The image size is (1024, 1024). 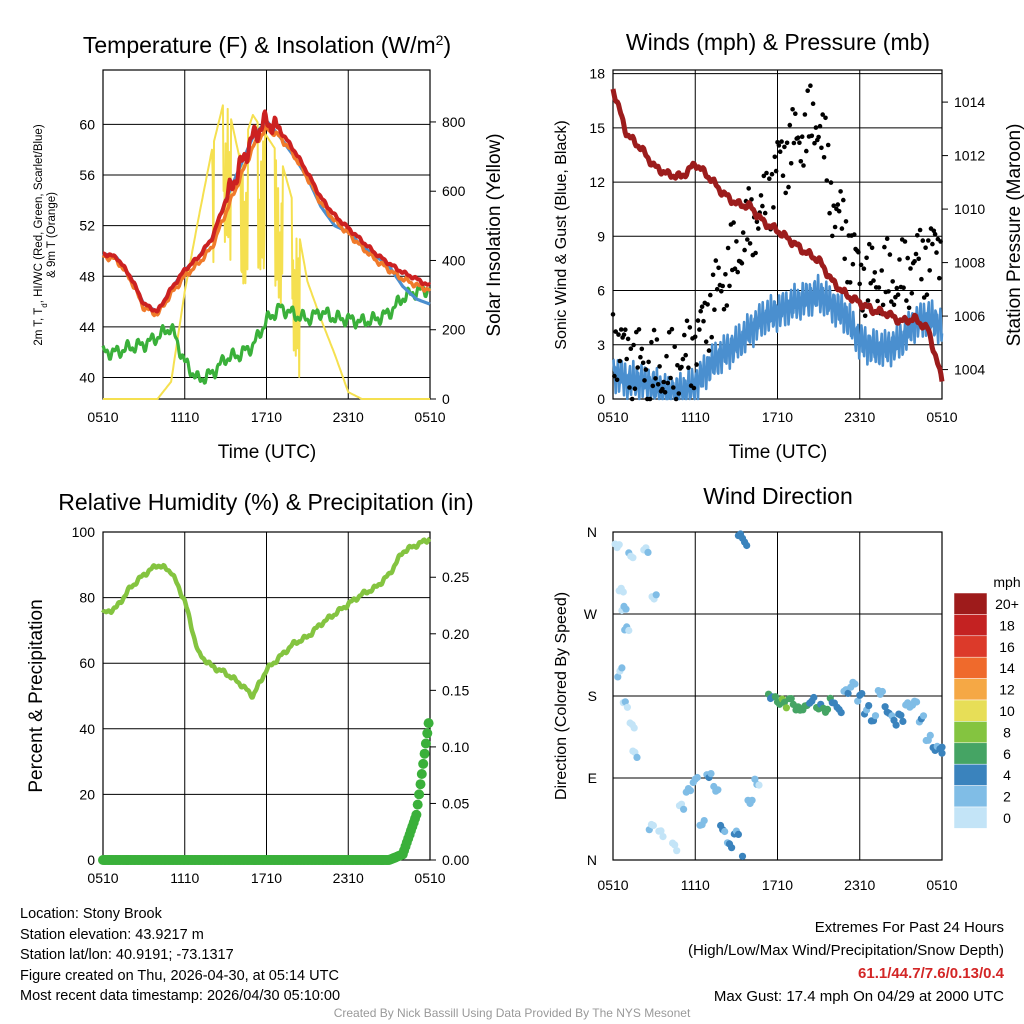 What do you see at coordinates (777, 417) in the screenshot?
I see `wind-xtick: 1710` at bounding box center [777, 417].